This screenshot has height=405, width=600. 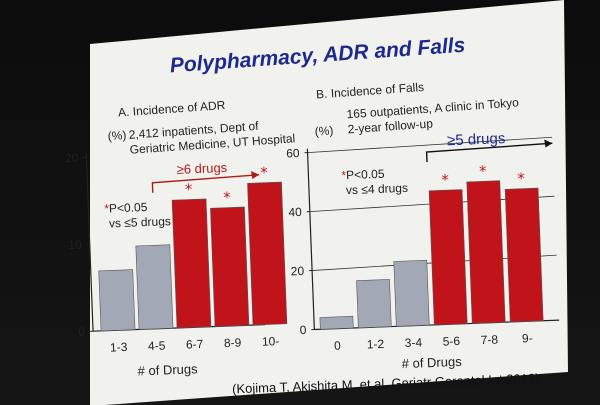 I want to click on panel-b-ylabel: (%), so click(x=324, y=130).